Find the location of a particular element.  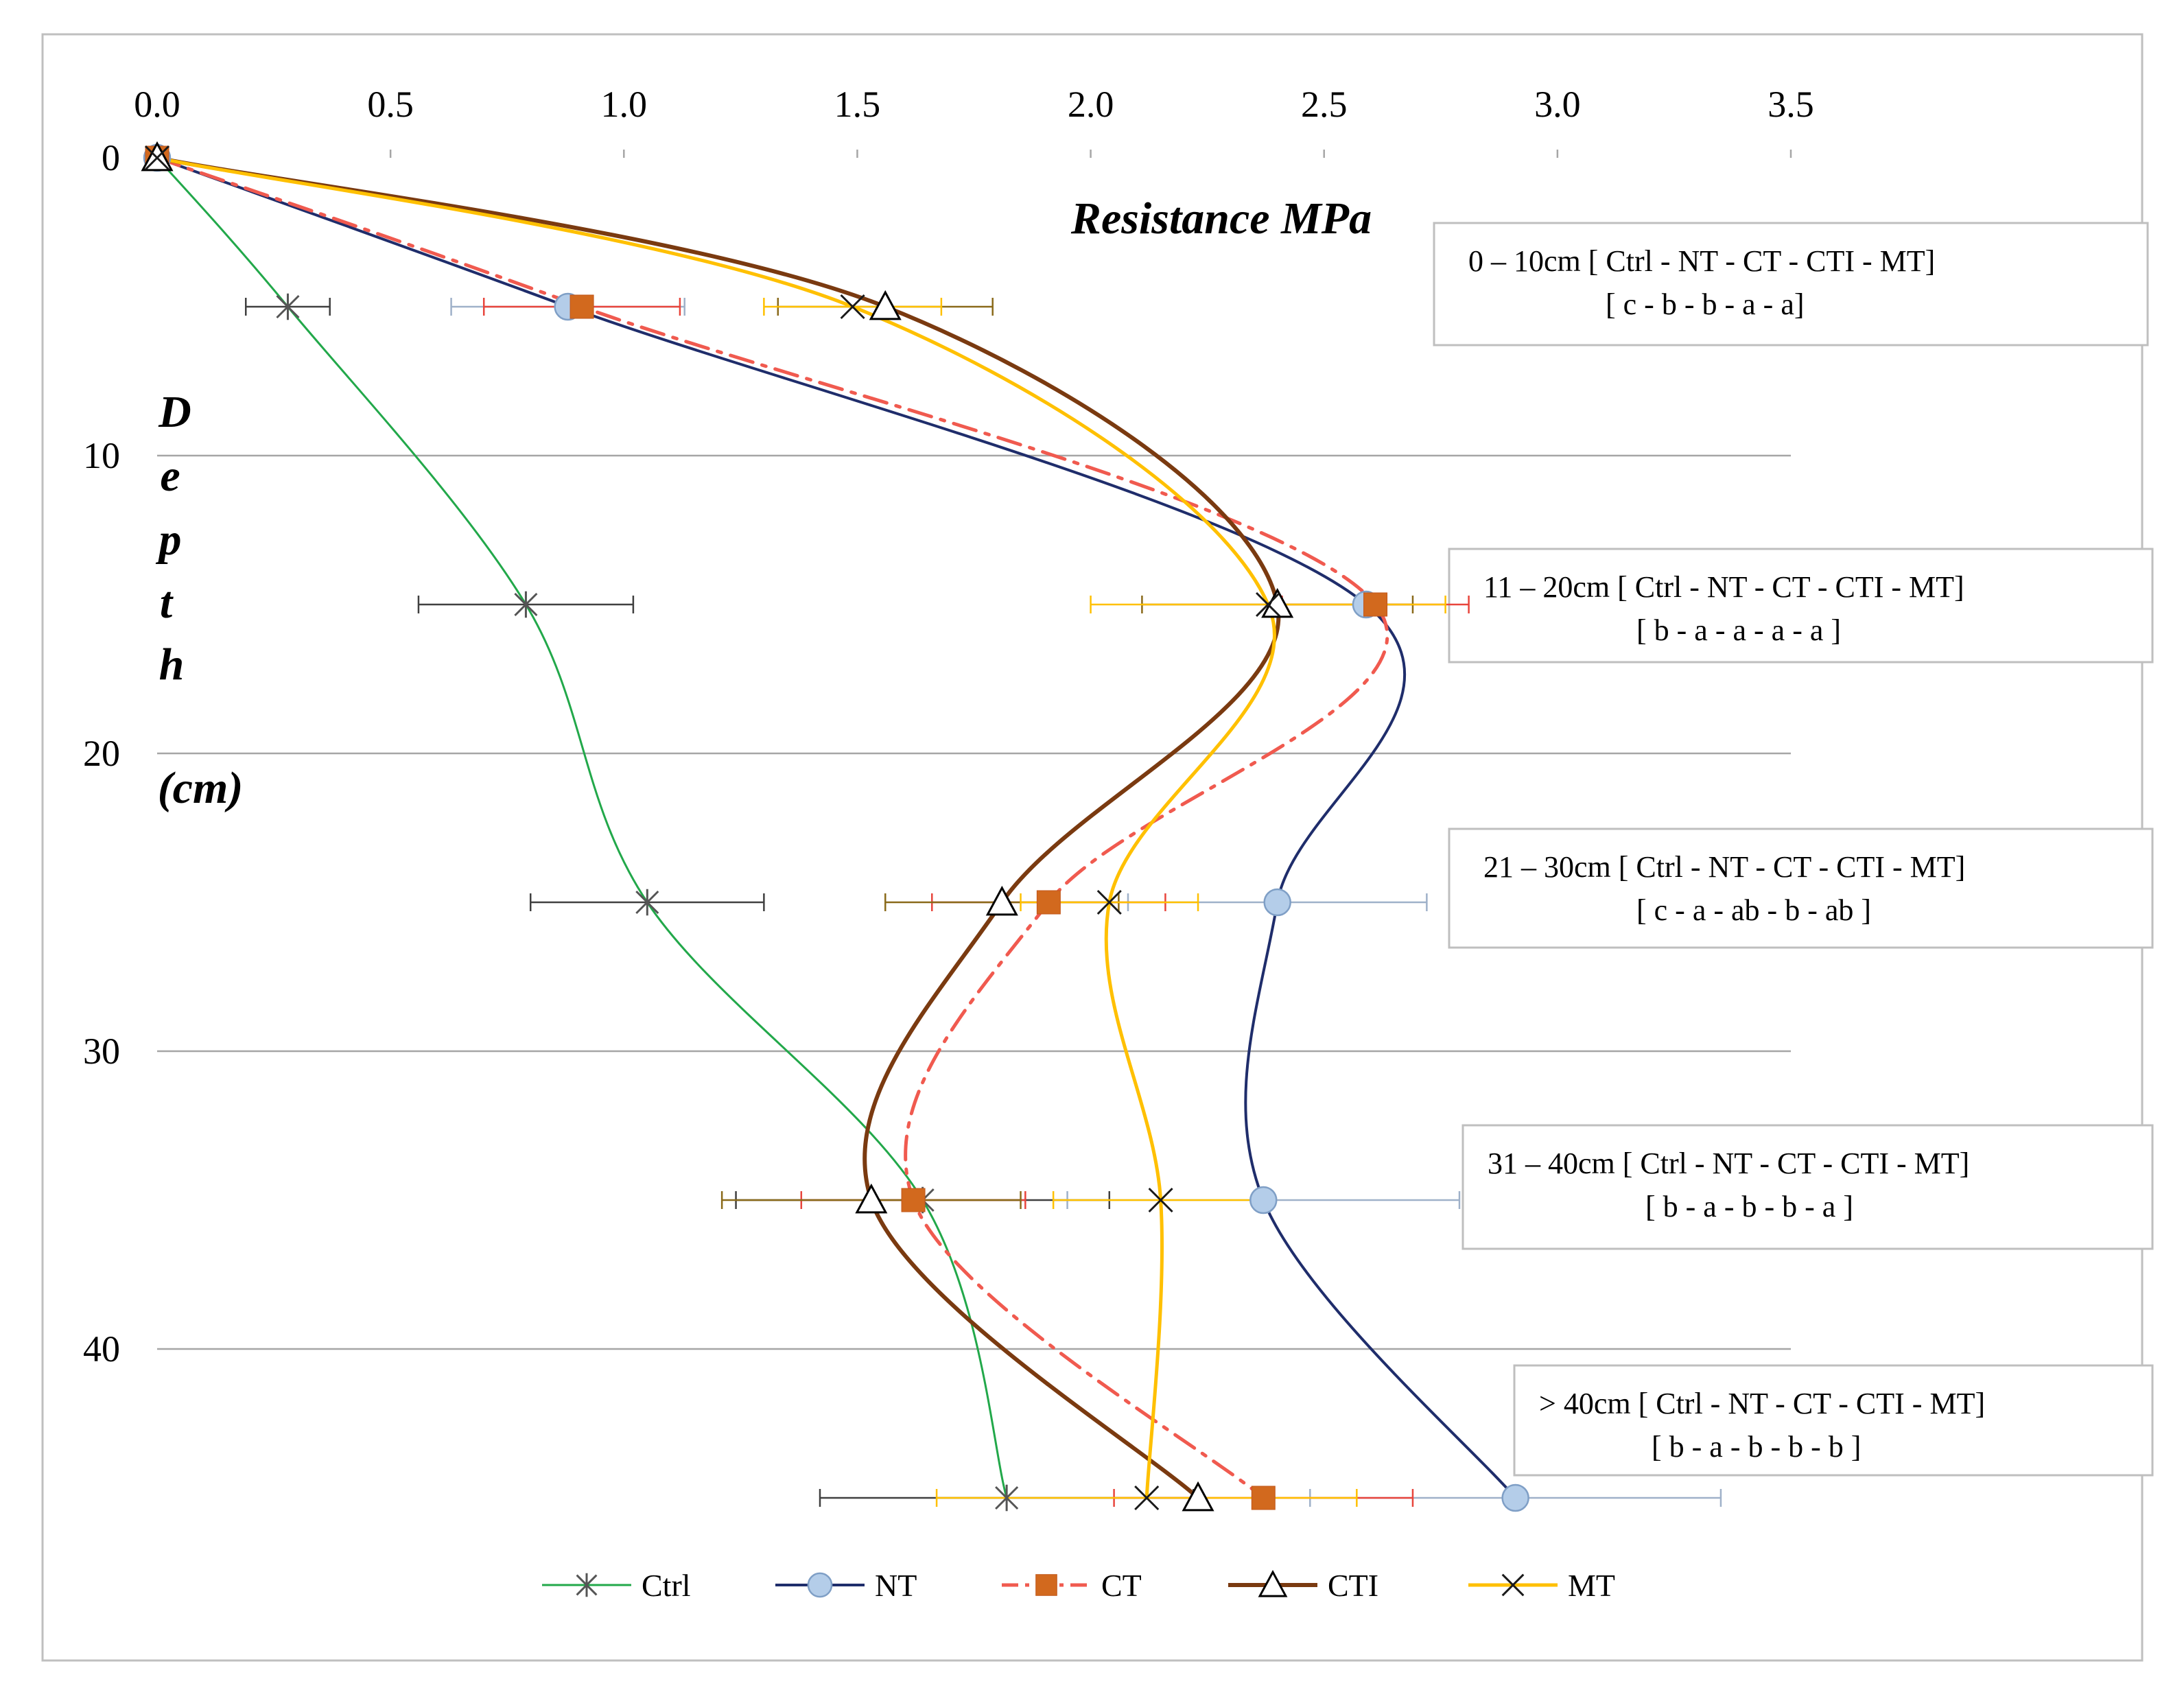

legend: Ctrl NT CT CTI MT is located at coordinates (1078, 1586).